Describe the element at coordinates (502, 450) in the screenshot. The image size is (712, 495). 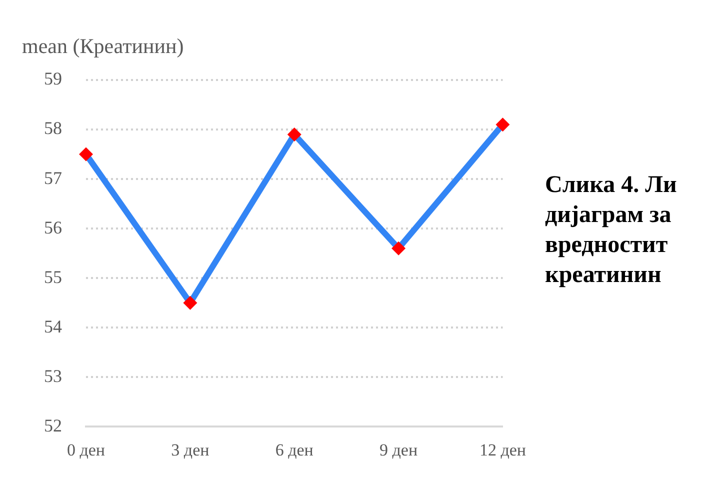
I see `x-tick-label: 12 ден` at that location.